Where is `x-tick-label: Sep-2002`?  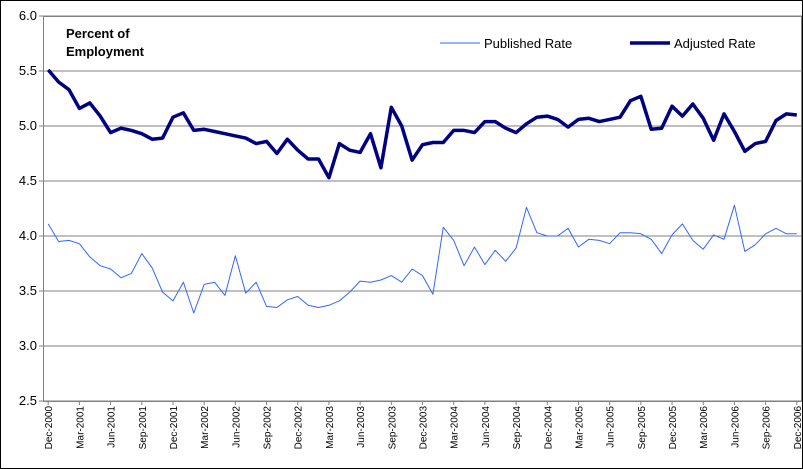
x-tick-label: Sep-2002 is located at coordinates (268, 428).